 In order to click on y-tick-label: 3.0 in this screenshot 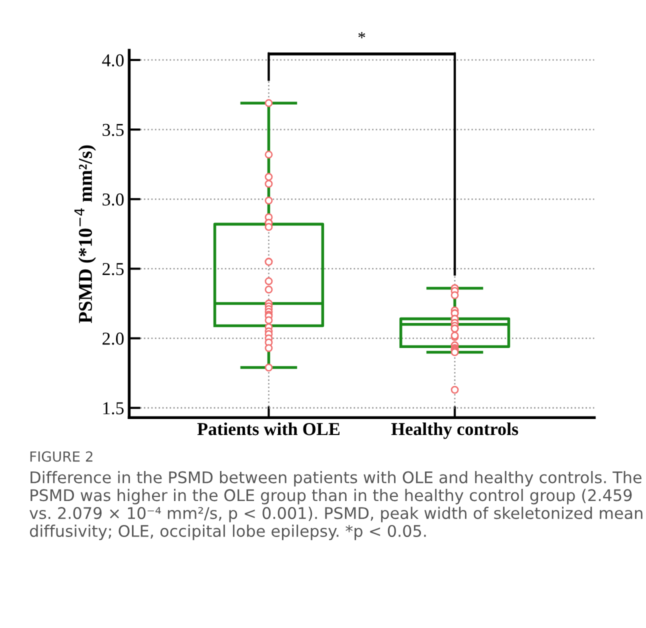, I will do `click(113, 199)`.